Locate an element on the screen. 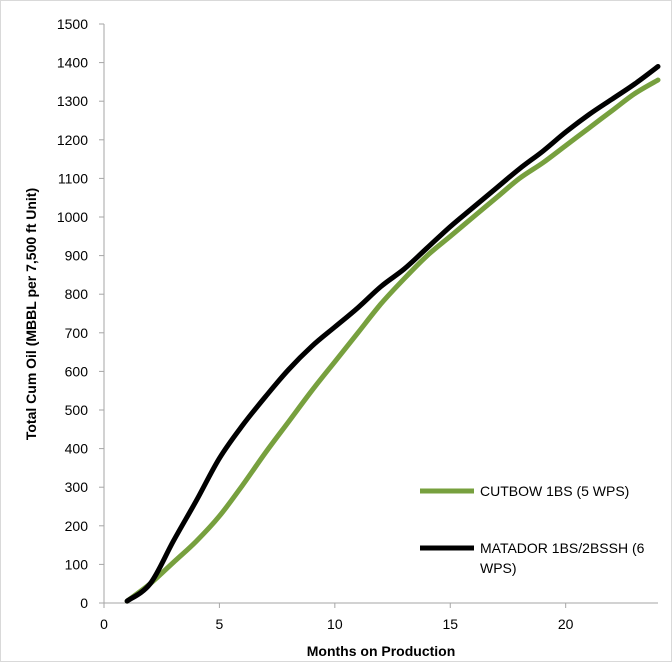 The height and width of the screenshot is (667, 672). y-tick-label: 0 is located at coordinates (84, 603).